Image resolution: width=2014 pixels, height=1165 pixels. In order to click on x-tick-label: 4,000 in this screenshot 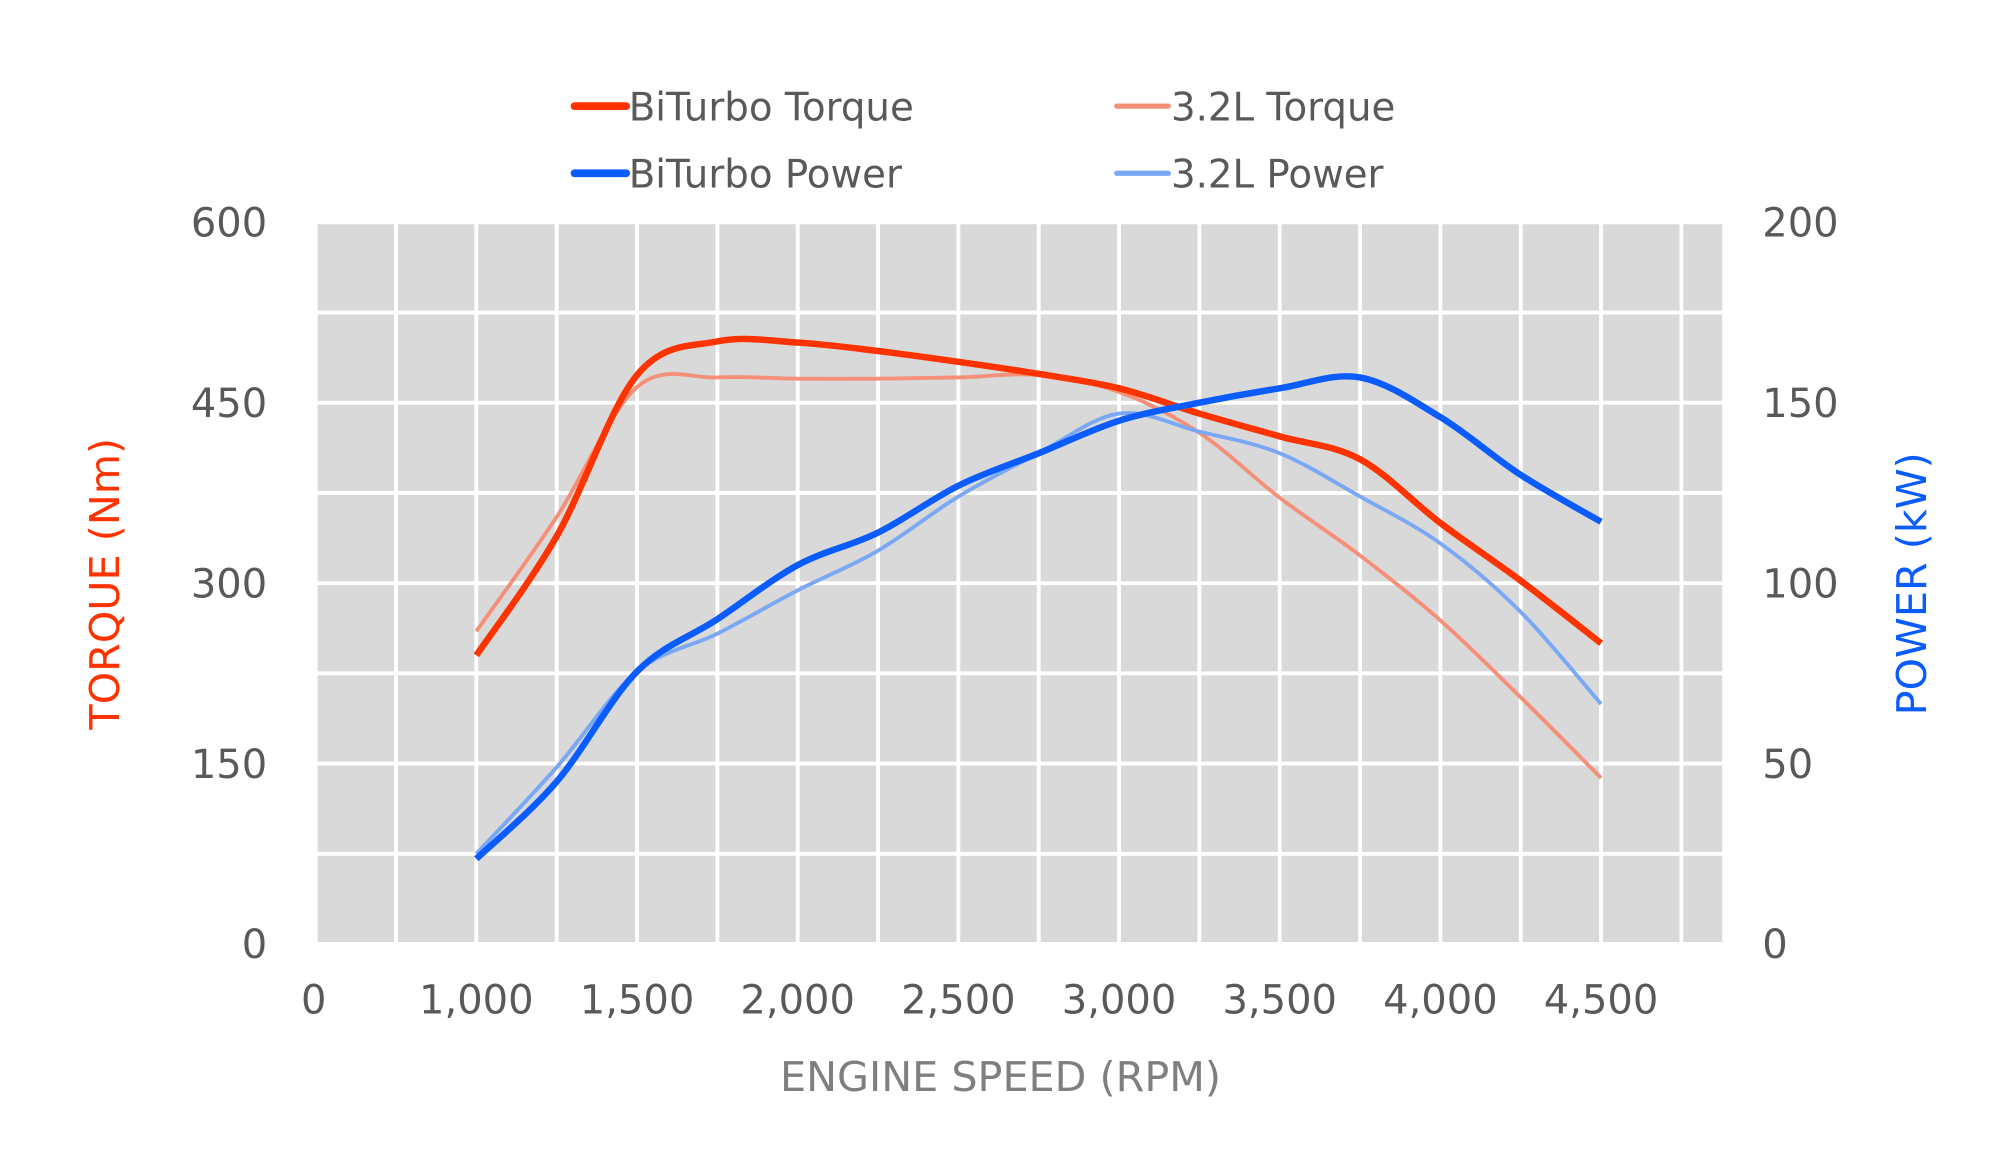, I will do `click(1440, 1001)`.